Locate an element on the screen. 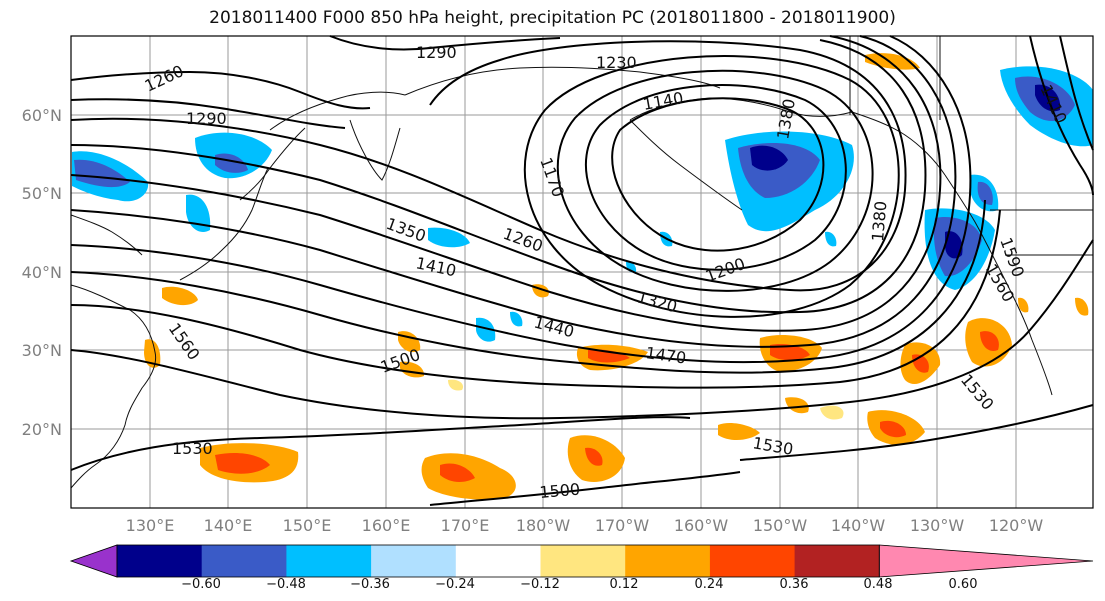 The width and height of the screenshot is (1105, 601). latitude-labels: 60°N 50°N 40°N 30°N 20°N is located at coordinates (42, 272).